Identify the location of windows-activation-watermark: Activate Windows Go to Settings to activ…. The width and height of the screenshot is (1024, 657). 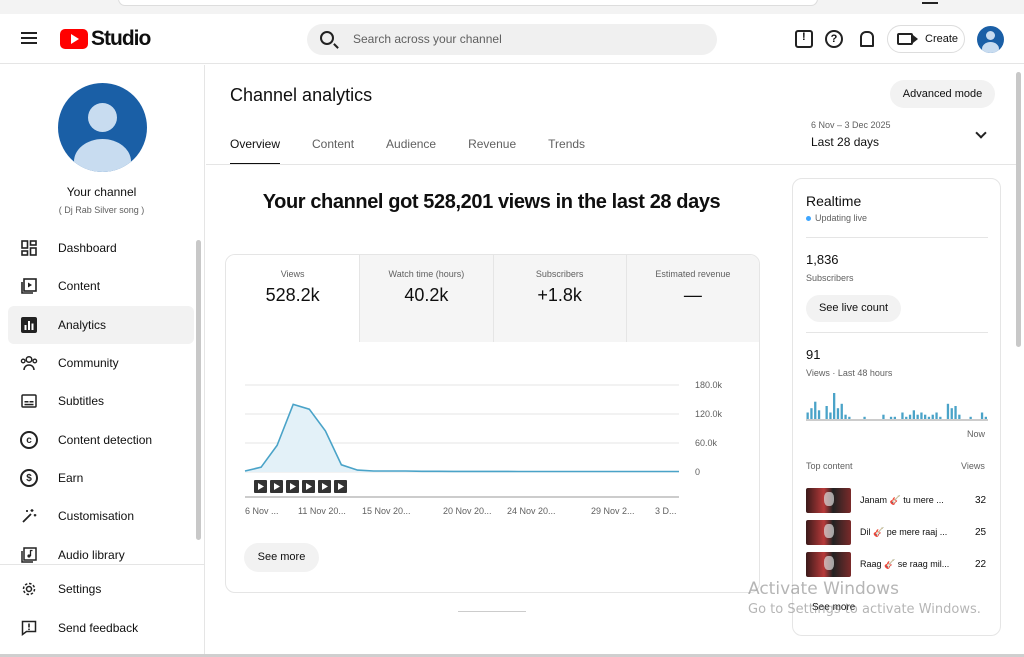
(864, 598).